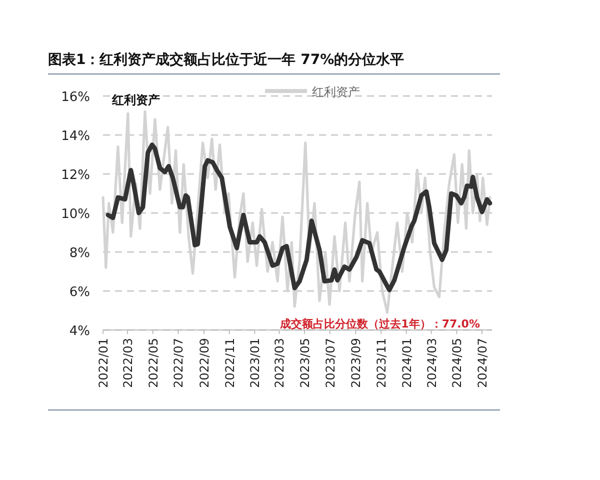  I want to click on x-tick-label: 2023/11, so click(381, 363).